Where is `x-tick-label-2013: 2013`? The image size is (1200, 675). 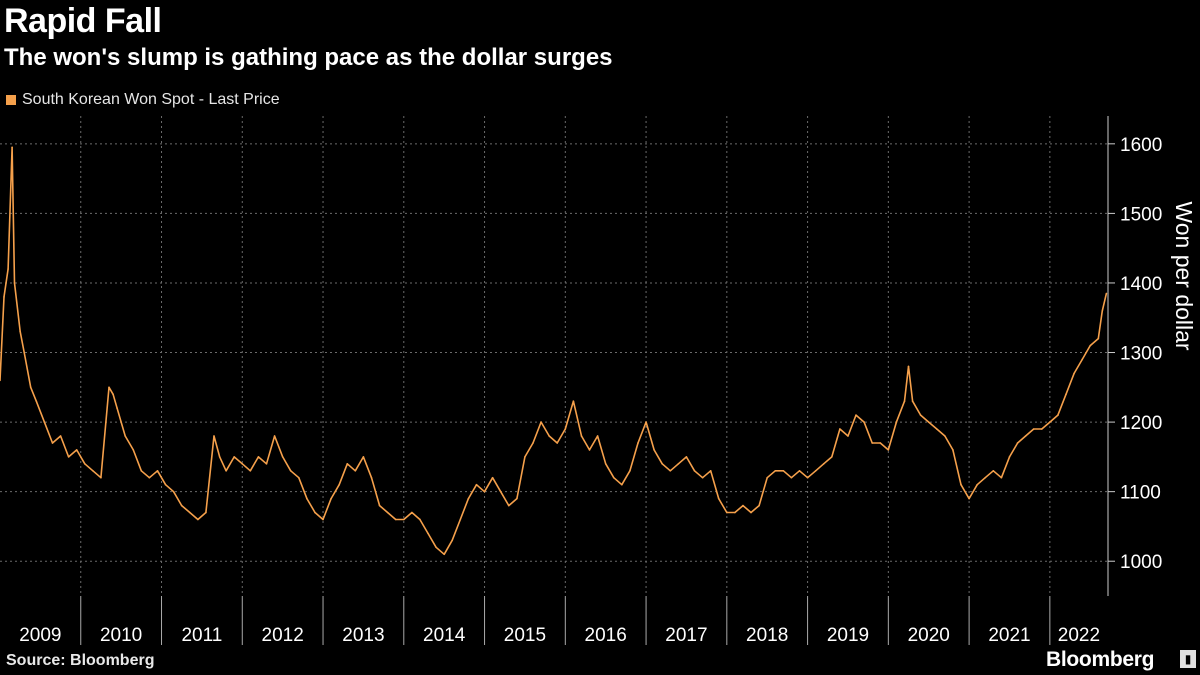 x-tick-label-2013: 2013 is located at coordinates (363, 635).